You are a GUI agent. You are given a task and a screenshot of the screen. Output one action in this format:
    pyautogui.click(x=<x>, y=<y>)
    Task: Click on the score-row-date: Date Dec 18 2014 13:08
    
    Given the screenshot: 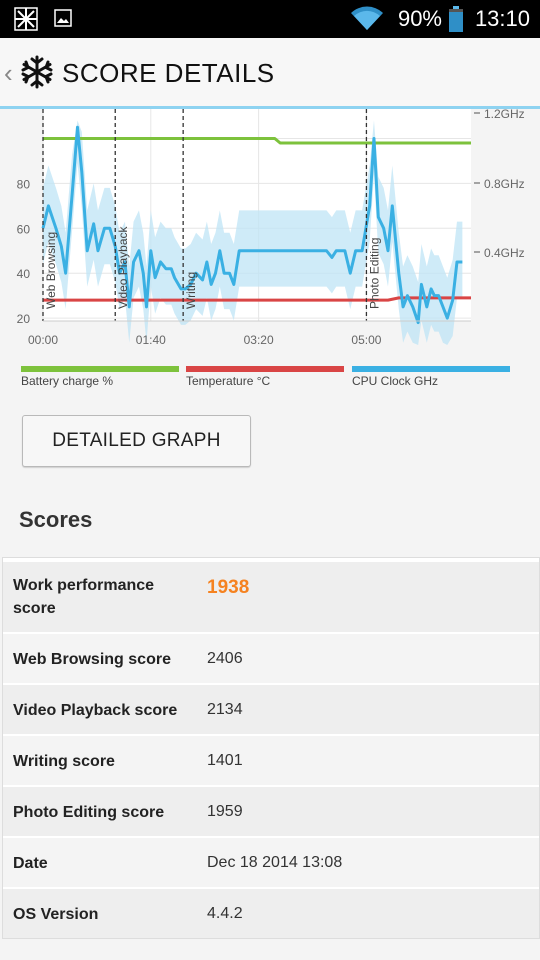 What is the action you would take?
    pyautogui.click(x=271, y=863)
    